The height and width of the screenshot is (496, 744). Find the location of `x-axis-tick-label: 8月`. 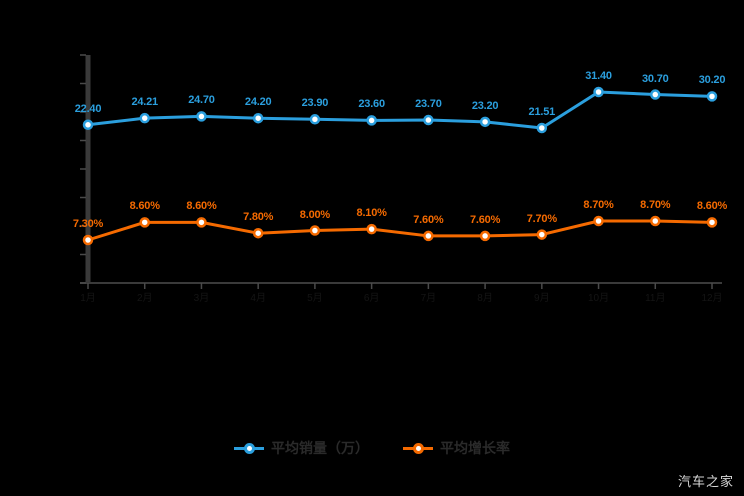

x-axis-tick-label: 8月 is located at coordinates (485, 298).